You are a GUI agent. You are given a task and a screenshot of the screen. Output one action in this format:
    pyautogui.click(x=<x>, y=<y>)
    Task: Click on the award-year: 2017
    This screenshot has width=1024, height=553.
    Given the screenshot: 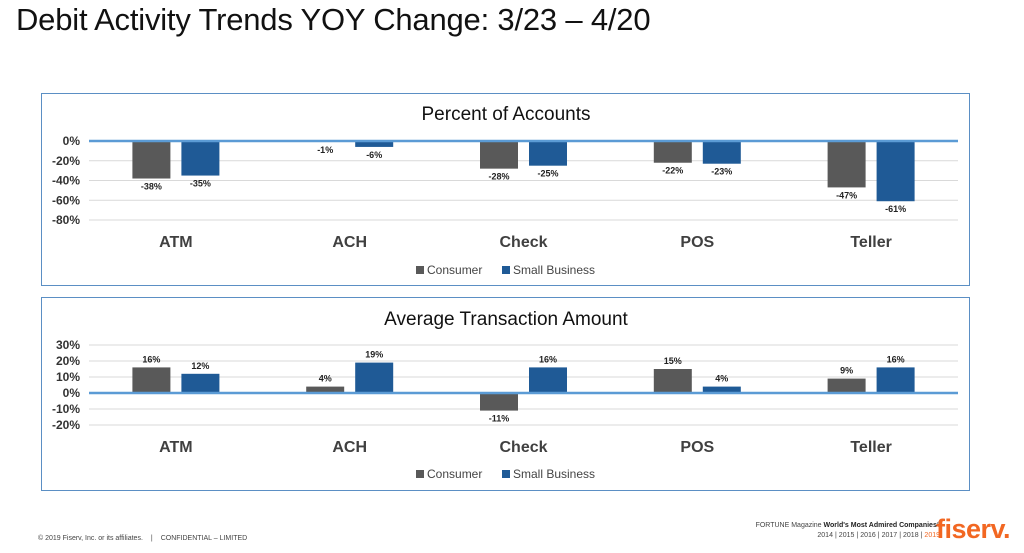 What is the action you would take?
    pyautogui.click(x=889, y=535)
    